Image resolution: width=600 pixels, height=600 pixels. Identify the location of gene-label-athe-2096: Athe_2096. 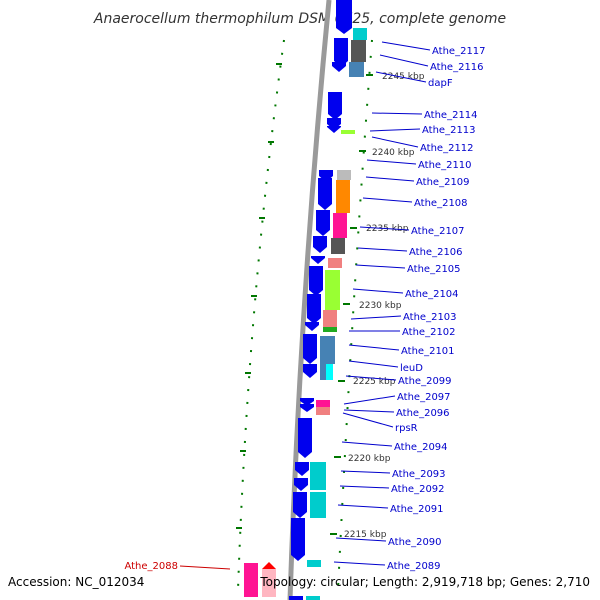
(423, 413).